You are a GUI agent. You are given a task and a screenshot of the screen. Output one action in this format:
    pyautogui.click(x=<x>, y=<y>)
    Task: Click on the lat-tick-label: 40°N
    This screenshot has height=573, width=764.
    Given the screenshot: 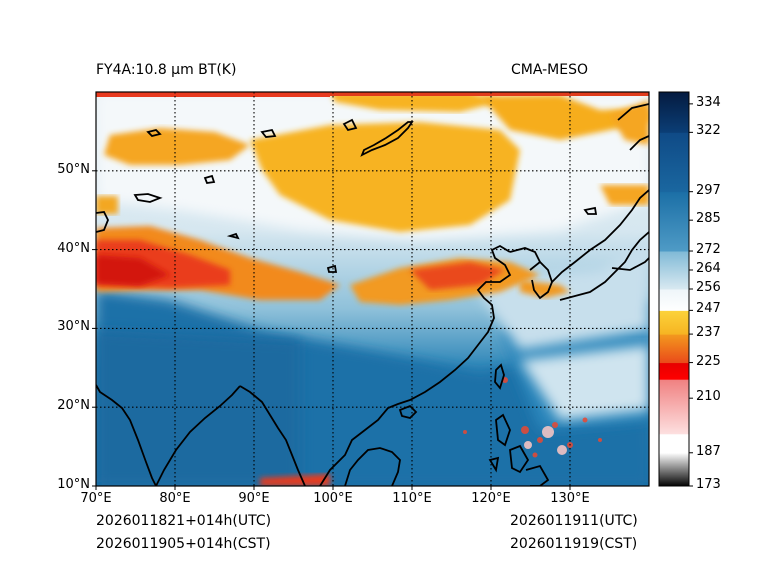 What is the action you would take?
    pyautogui.click(x=73, y=248)
    